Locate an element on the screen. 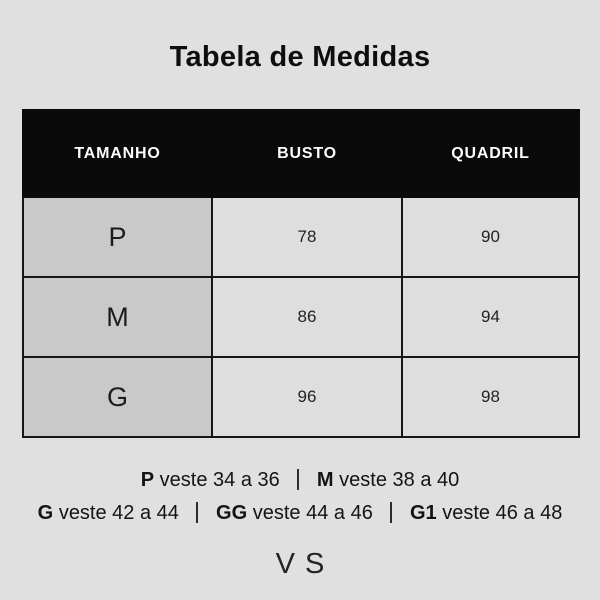  note-range-text: veste 46 a 48 is located at coordinates (502, 513).